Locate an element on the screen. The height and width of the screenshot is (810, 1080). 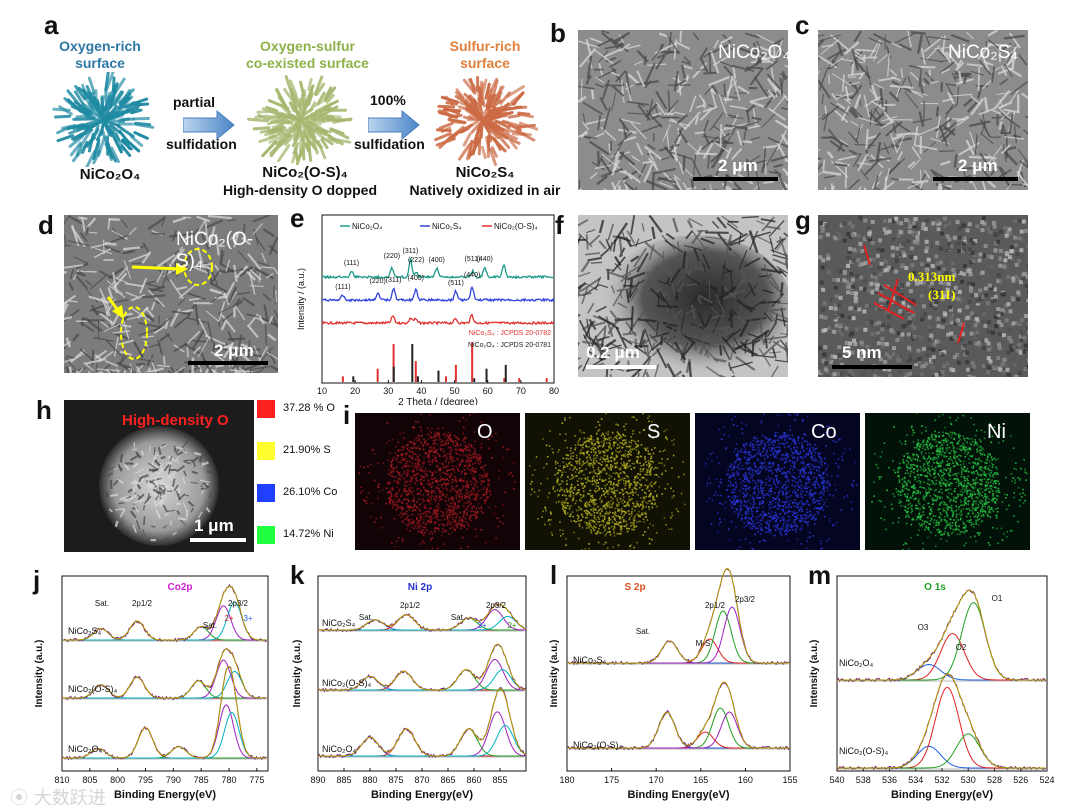
lattice-plane-label: (311) is located at coordinates (942, 294).